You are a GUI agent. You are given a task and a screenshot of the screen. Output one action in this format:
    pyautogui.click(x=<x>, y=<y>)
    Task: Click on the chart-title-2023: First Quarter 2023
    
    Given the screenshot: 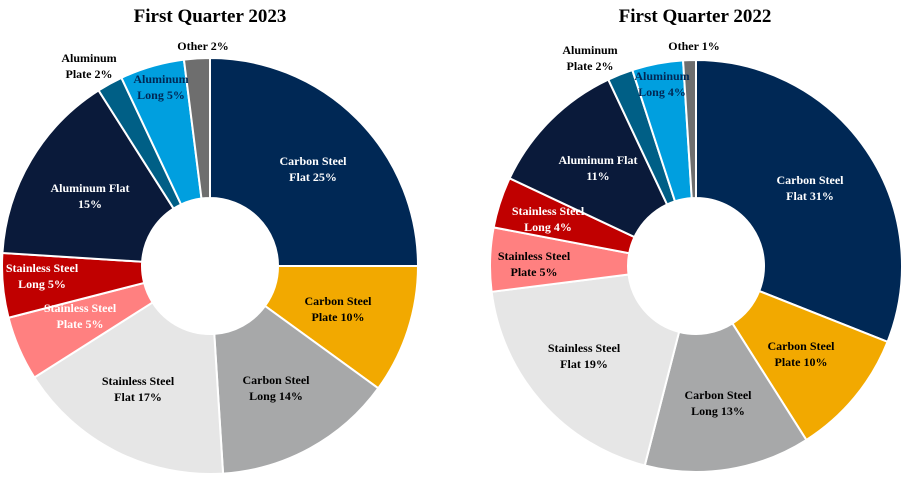 What is the action you would take?
    pyautogui.click(x=210, y=16)
    